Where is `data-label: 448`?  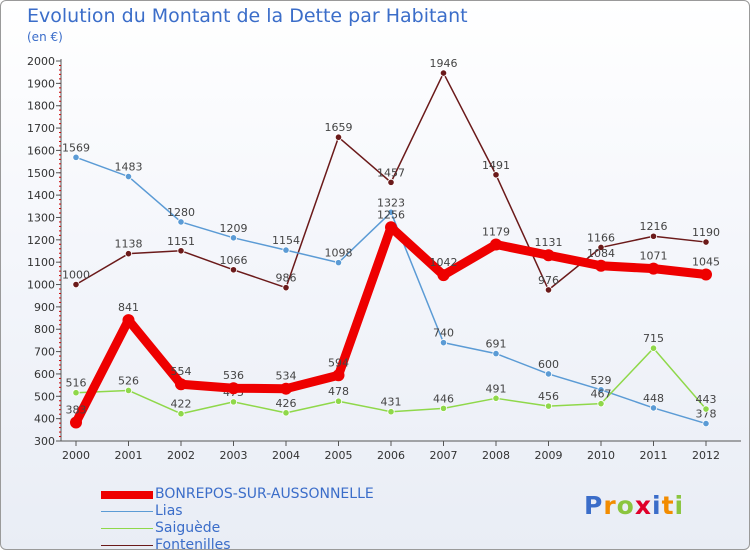
data-label: 448 is located at coordinates (653, 398).